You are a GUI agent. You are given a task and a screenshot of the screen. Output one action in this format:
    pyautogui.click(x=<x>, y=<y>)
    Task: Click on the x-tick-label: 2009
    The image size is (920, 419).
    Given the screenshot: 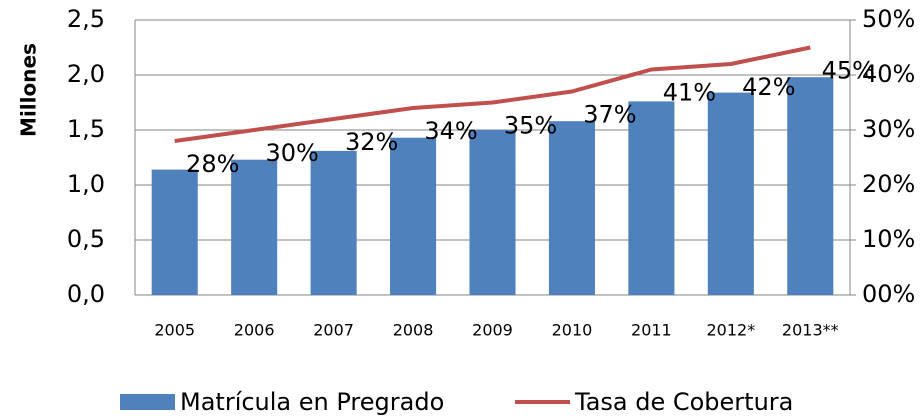 What is the action you would take?
    pyautogui.click(x=492, y=330)
    